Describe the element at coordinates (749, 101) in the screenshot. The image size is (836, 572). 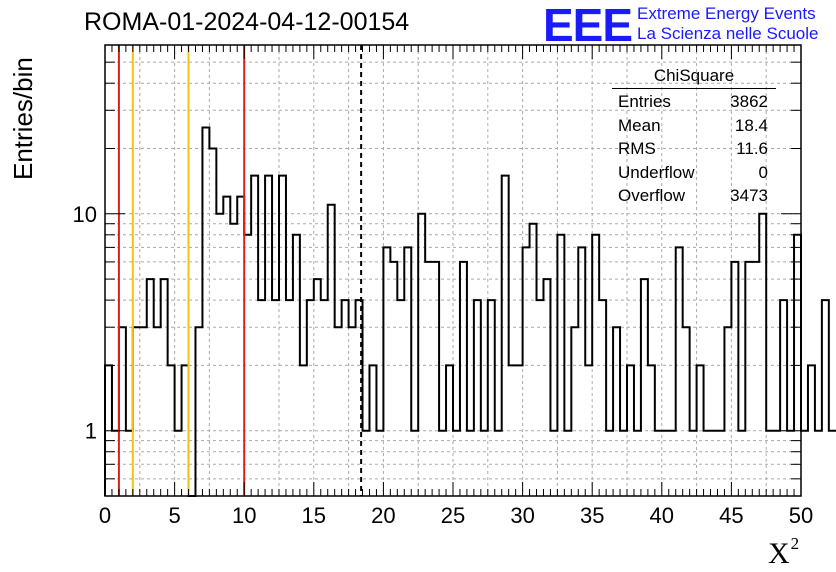
I see `stats-value: 3862` at that location.